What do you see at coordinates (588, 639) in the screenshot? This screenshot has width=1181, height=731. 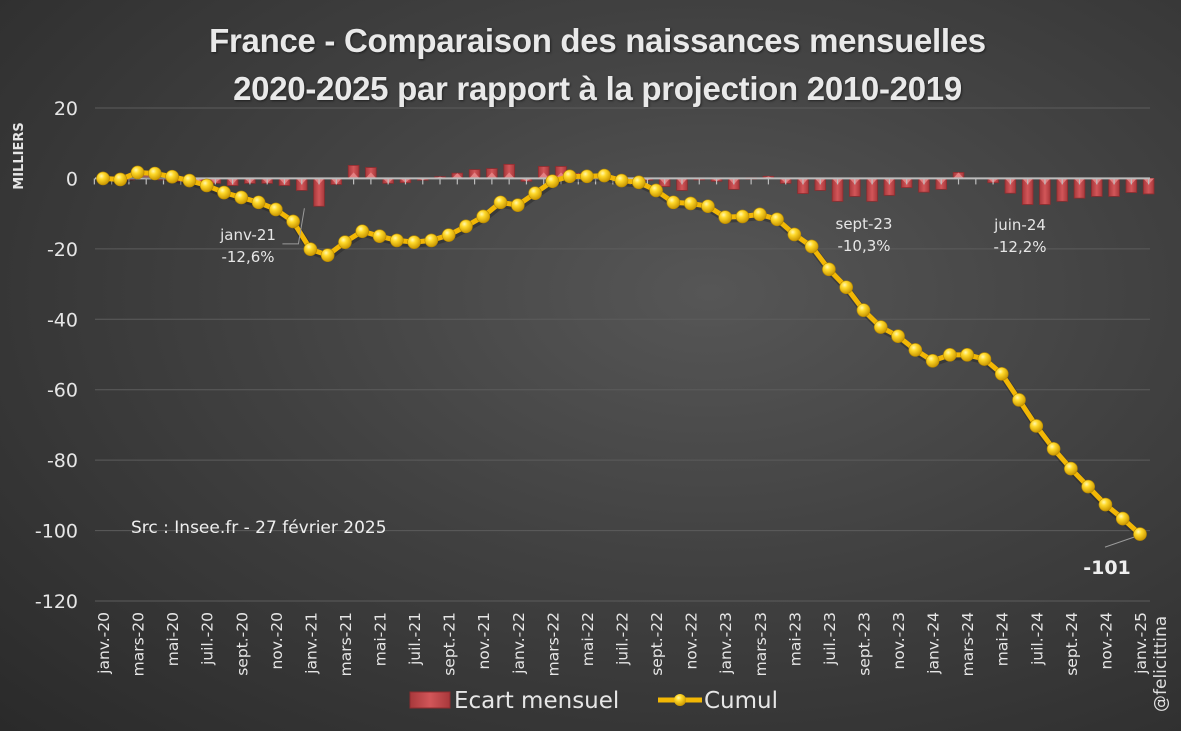 I see `x-tick-label: mai-22` at bounding box center [588, 639].